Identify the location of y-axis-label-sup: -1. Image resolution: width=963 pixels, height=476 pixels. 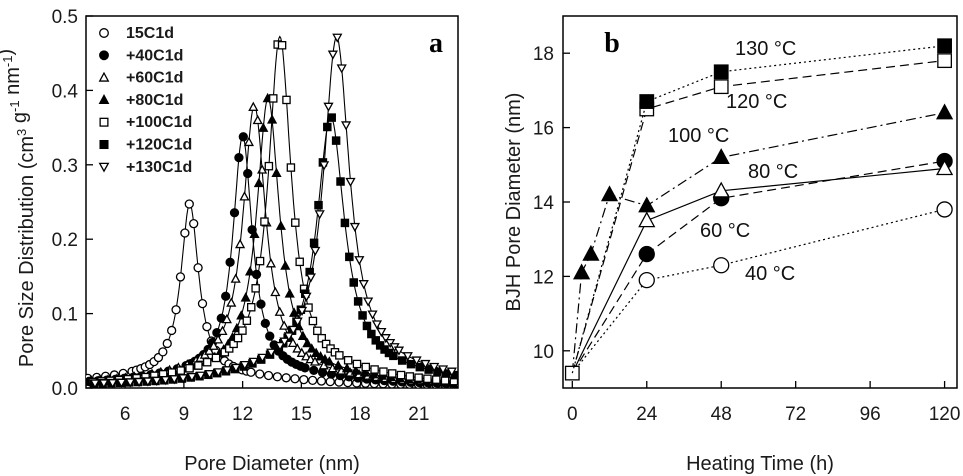
(7, 62).